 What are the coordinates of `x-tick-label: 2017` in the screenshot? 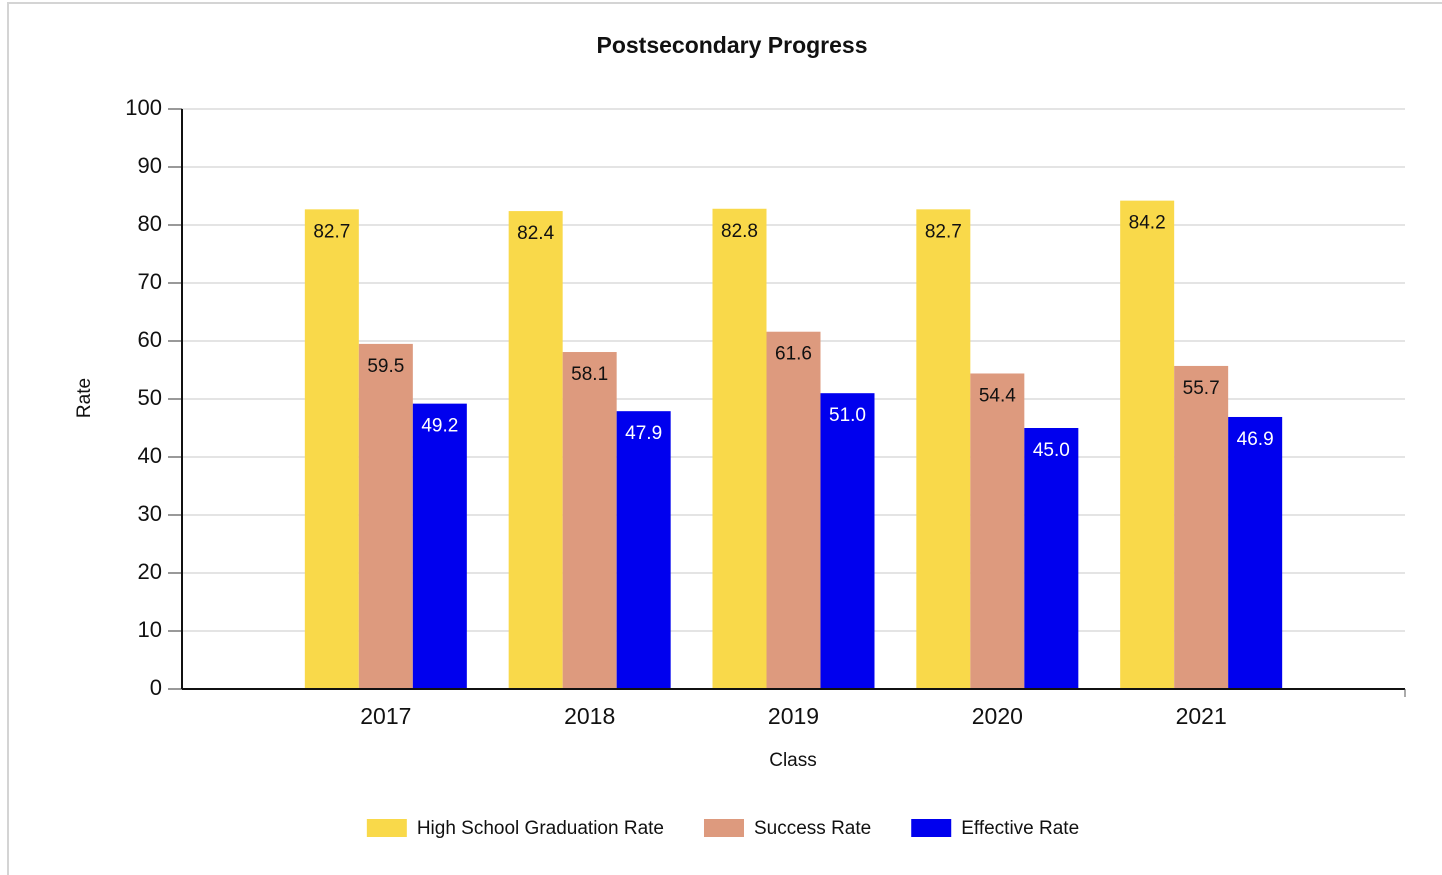 It's located at (385, 716).